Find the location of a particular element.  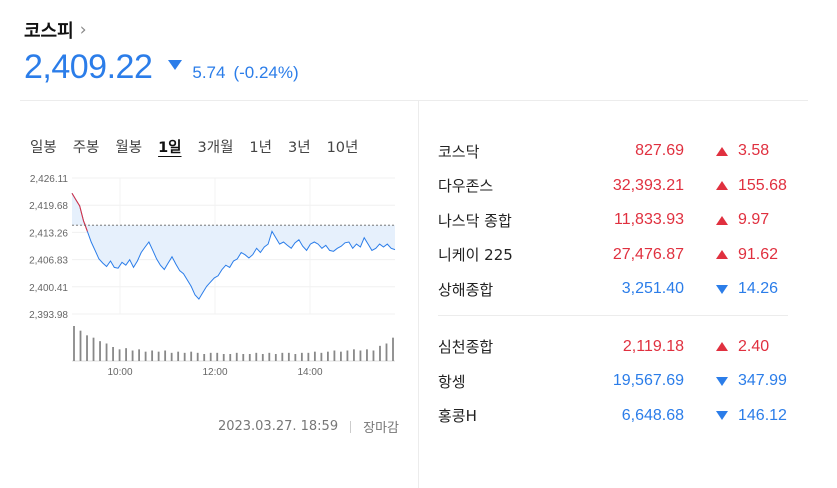

tab-daily: 일봉 is located at coordinates (43, 148).